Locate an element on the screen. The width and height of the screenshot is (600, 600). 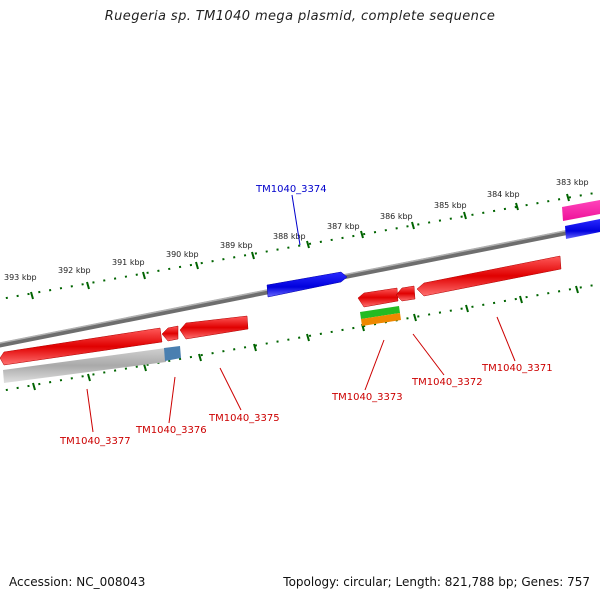
gene-label-3375: TM1040_3375 is located at coordinates (244, 418).